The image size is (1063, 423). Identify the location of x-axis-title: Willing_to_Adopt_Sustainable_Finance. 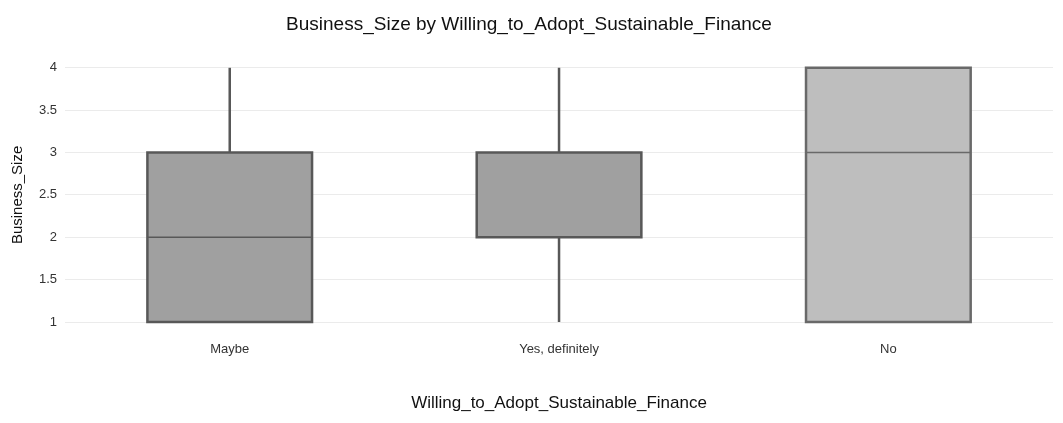
(559, 403).